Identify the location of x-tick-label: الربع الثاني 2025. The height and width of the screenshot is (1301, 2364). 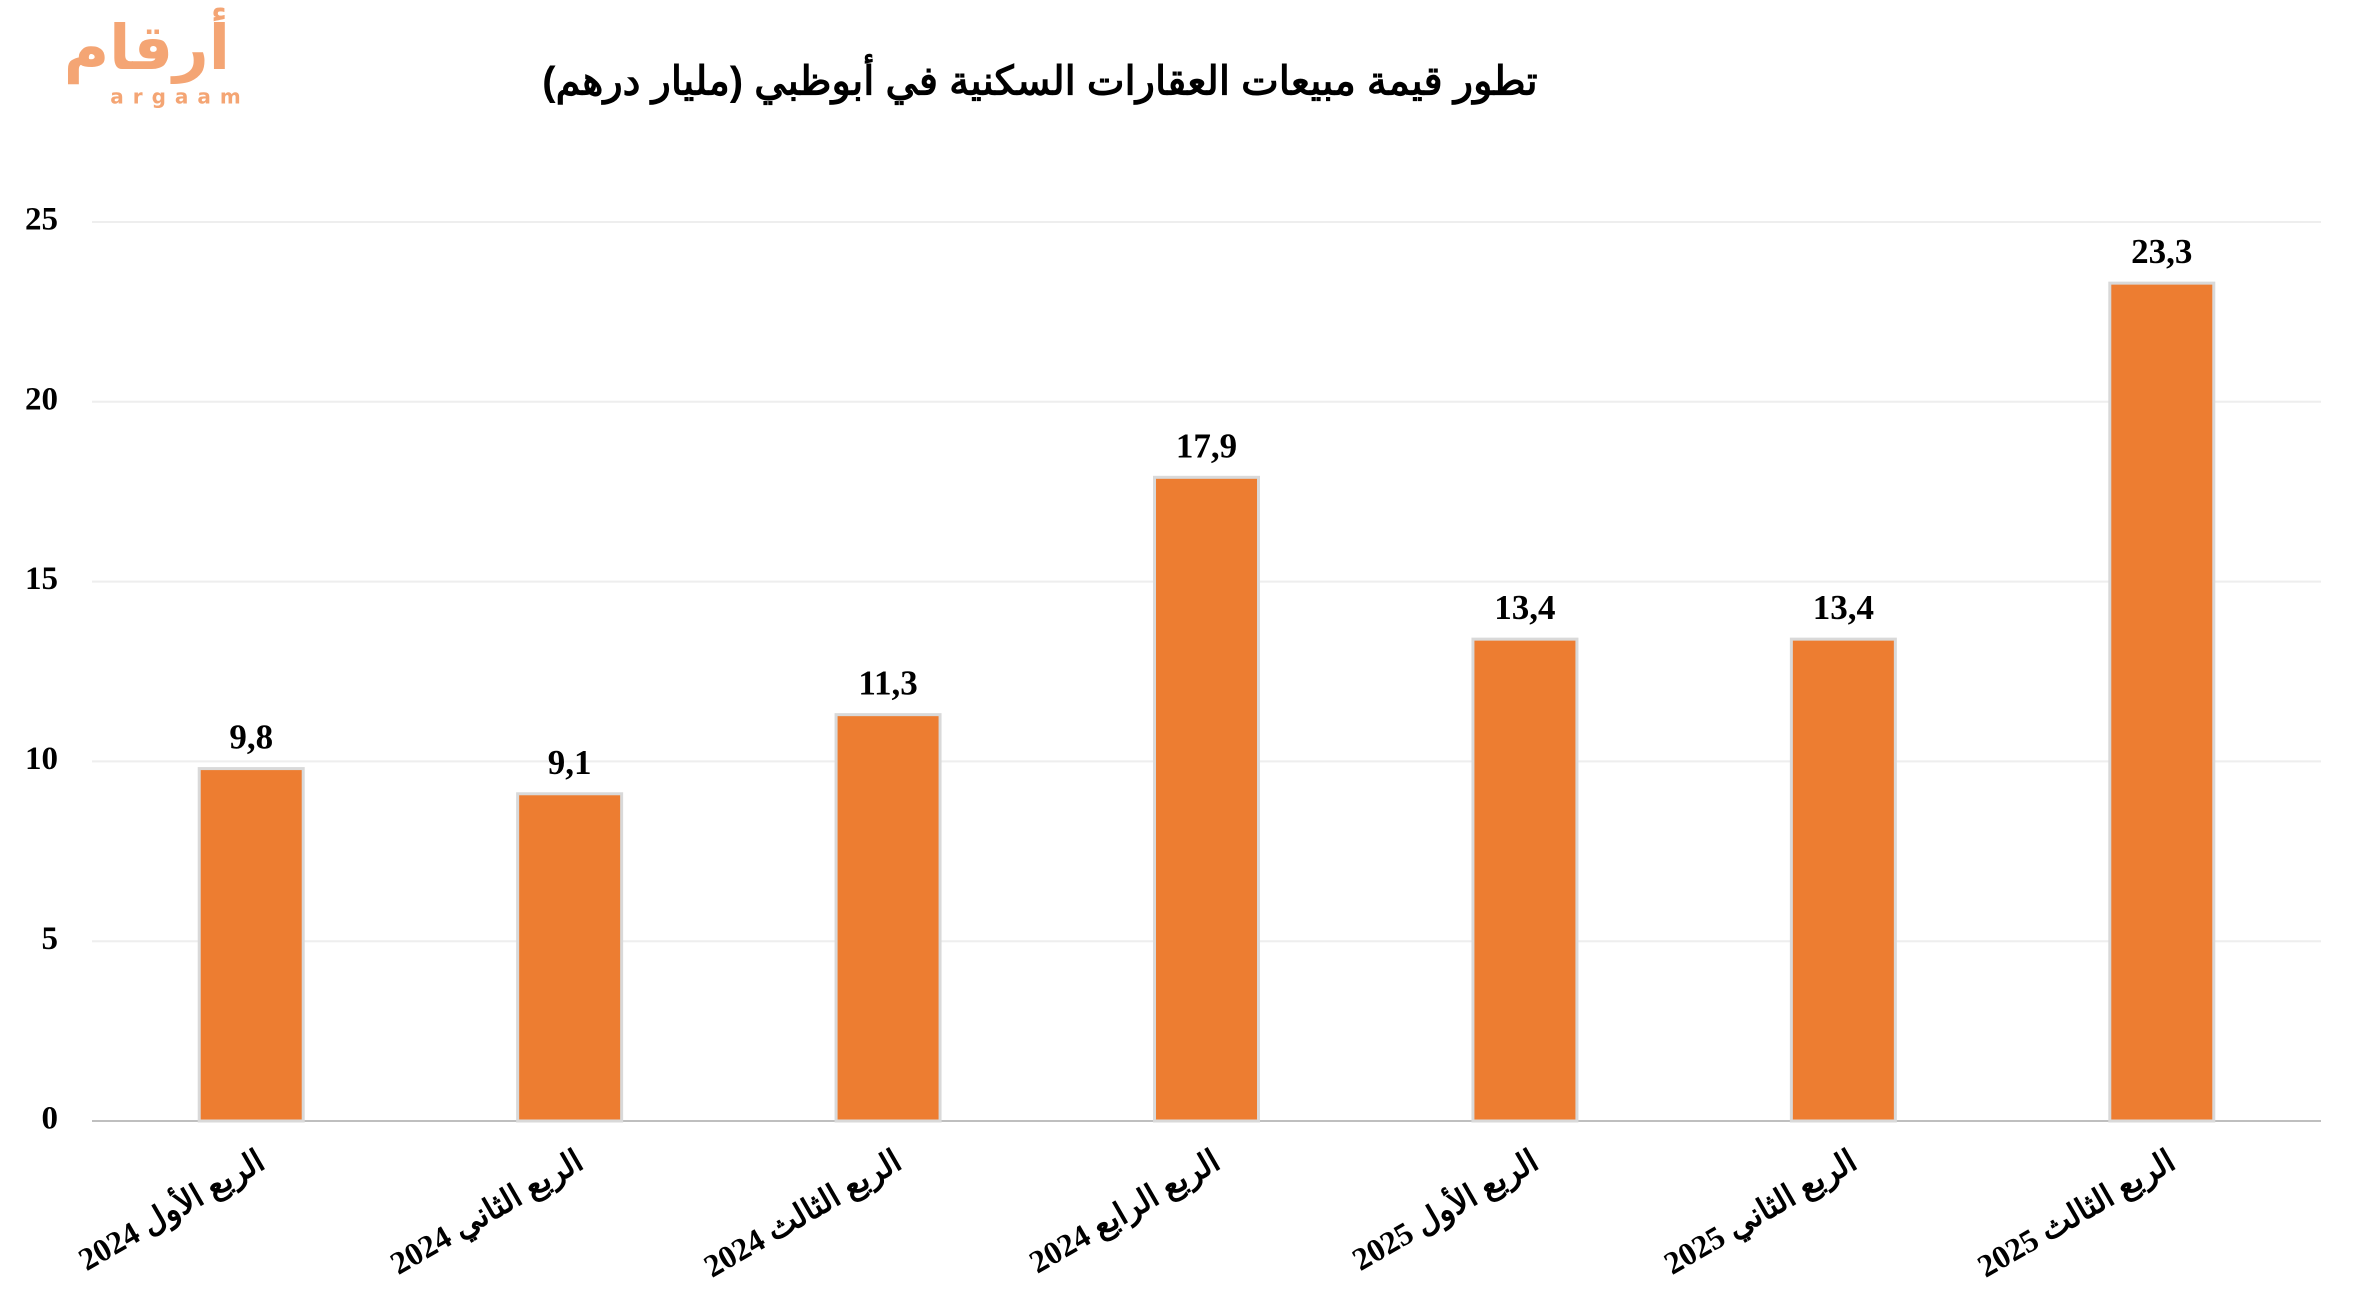
(1761, 1212).